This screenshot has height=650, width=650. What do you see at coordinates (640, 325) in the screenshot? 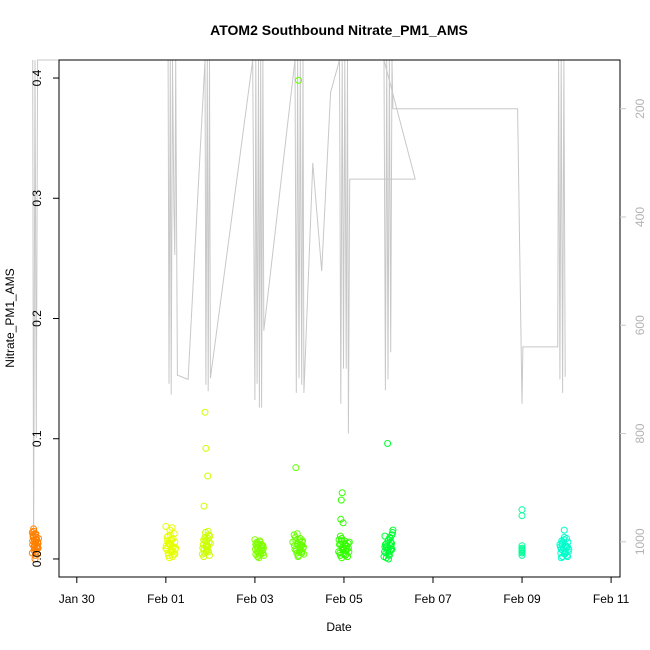
I see `right-tick-label: 600` at bounding box center [640, 325].